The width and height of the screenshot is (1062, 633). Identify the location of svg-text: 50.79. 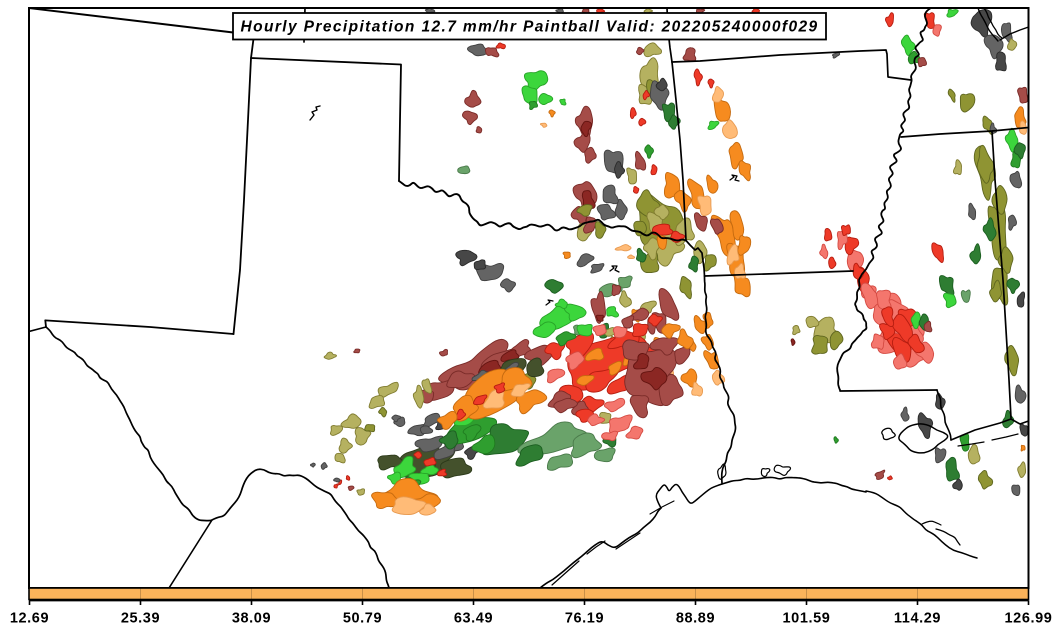
(362, 619).